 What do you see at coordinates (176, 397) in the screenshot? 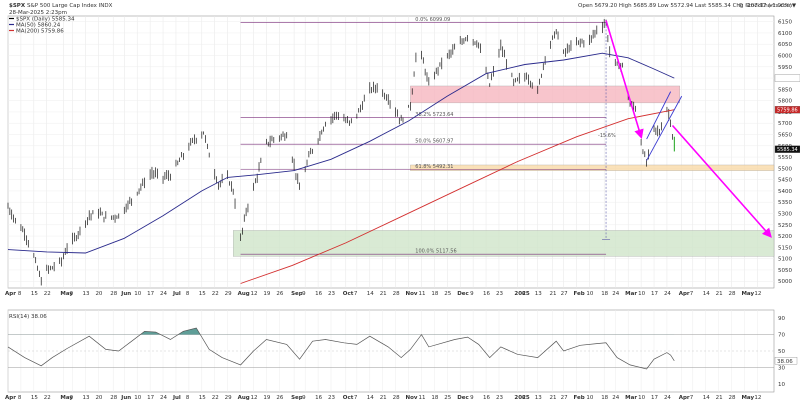
I see `rsi-x-tick-label: Jul` at bounding box center [176, 397].